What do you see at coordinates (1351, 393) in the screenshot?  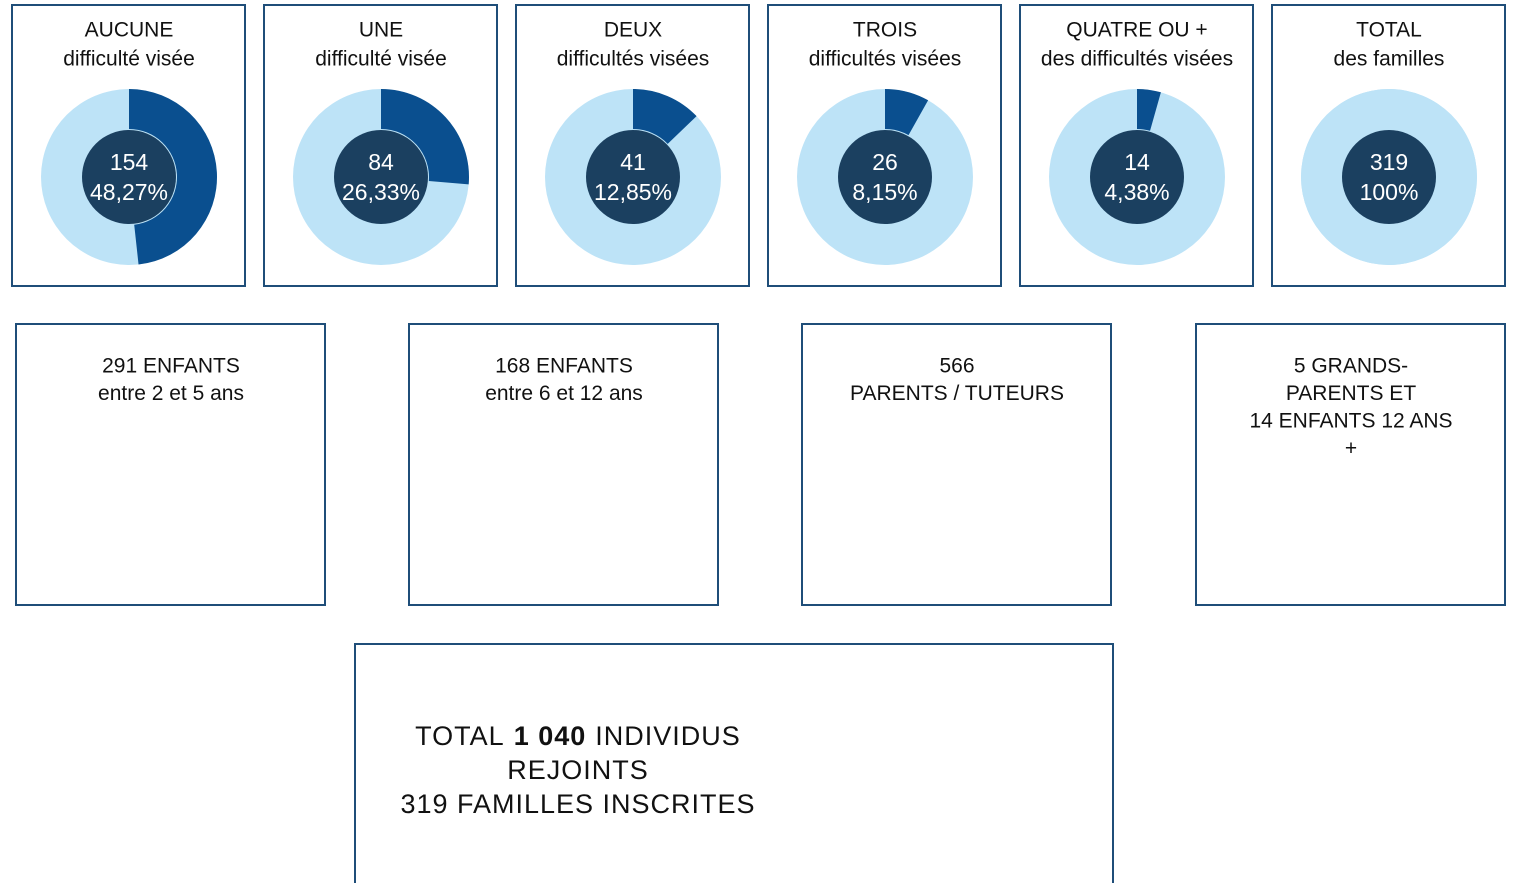 I see `group-text: PARENTS ET` at bounding box center [1351, 393].